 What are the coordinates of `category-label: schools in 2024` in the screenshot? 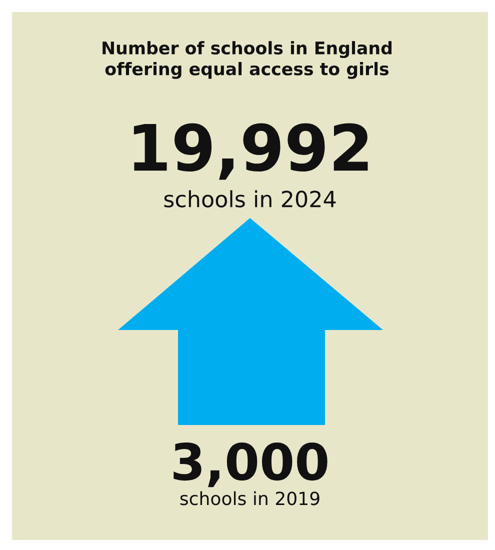 It's located at (250, 199).